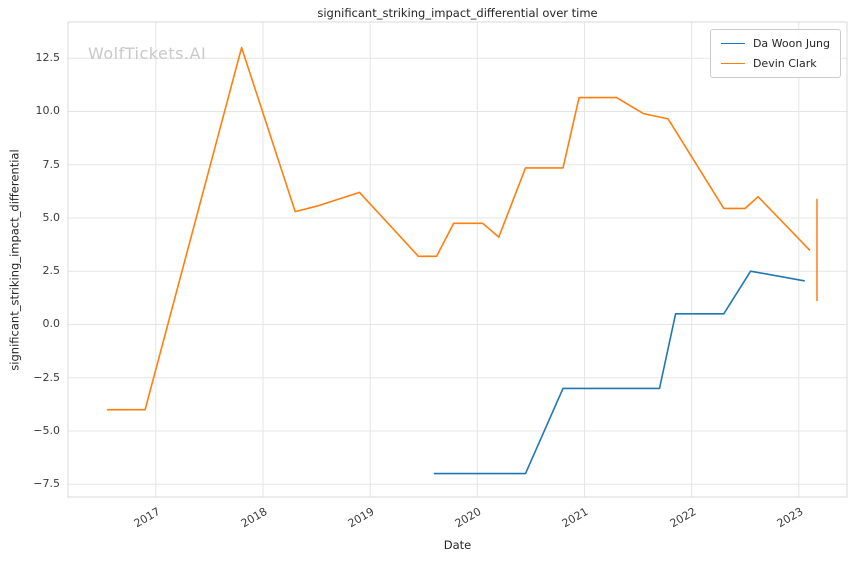 This screenshot has width=854, height=576. What do you see at coordinates (46, 377) in the screenshot?
I see `y-tick-label: −2.5` at bounding box center [46, 377].